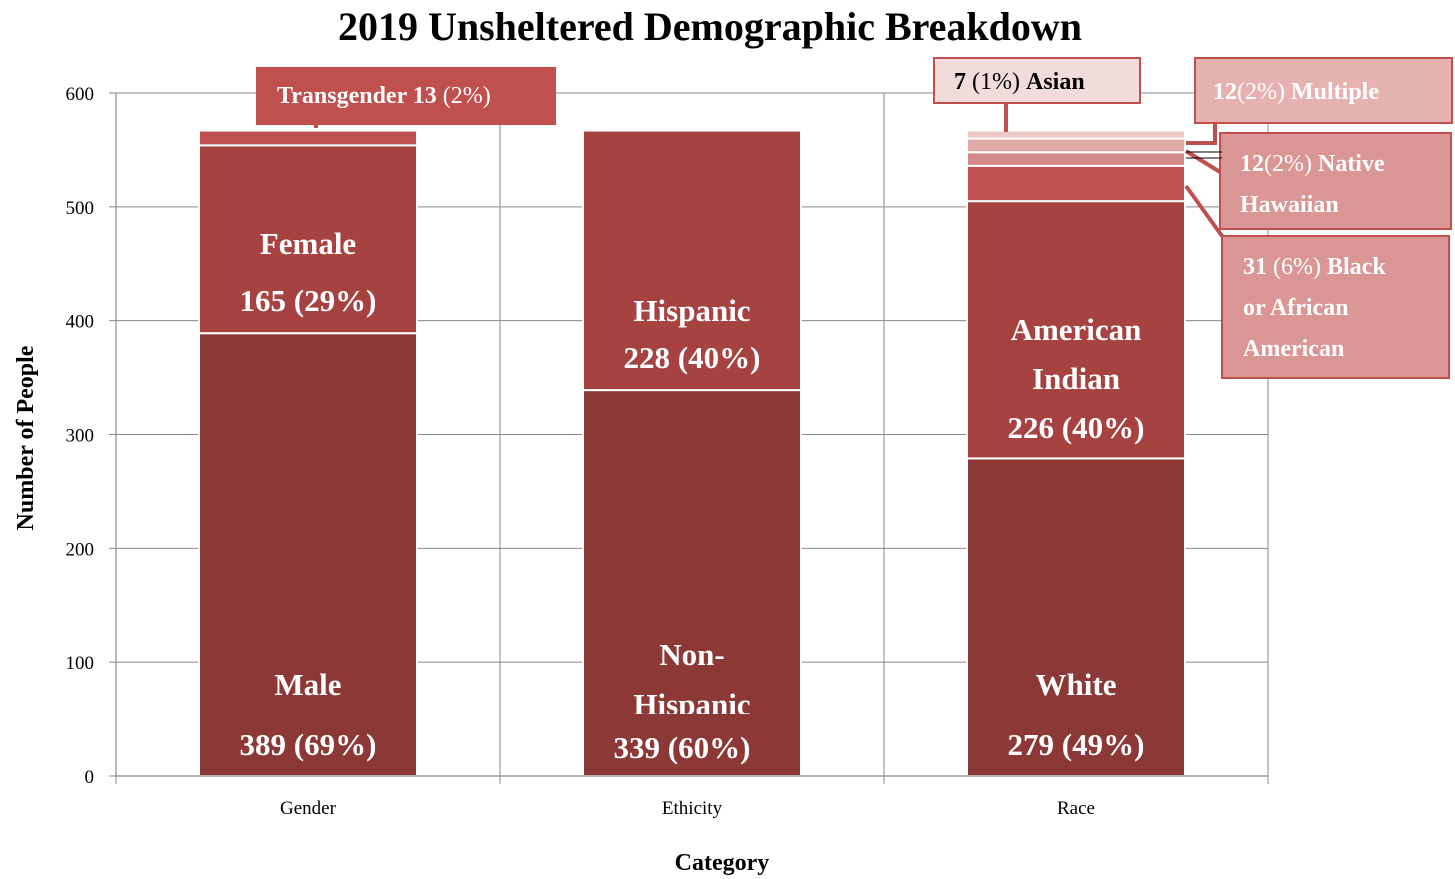 The height and width of the screenshot is (879, 1455). I want to click on black-callout-box, so click(1335, 307).